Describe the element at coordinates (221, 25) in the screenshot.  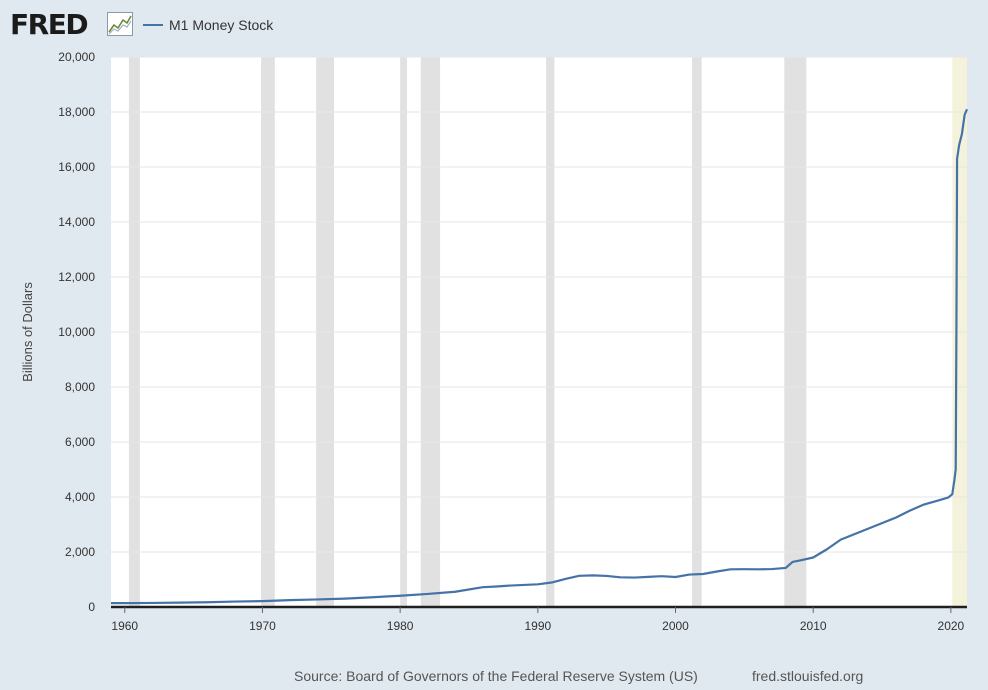
I see `legend-label: M1 Money Stock` at that location.